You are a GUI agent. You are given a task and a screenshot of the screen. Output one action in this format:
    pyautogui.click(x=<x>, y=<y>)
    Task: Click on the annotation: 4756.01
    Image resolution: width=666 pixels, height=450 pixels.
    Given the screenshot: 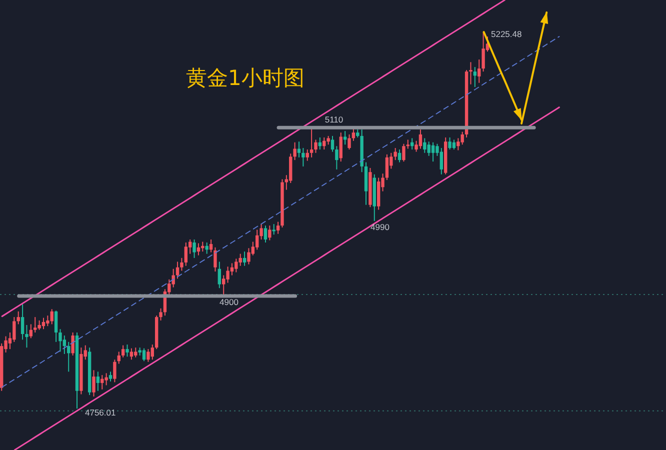 What is the action you would take?
    pyautogui.click(x=100, y=413)
    